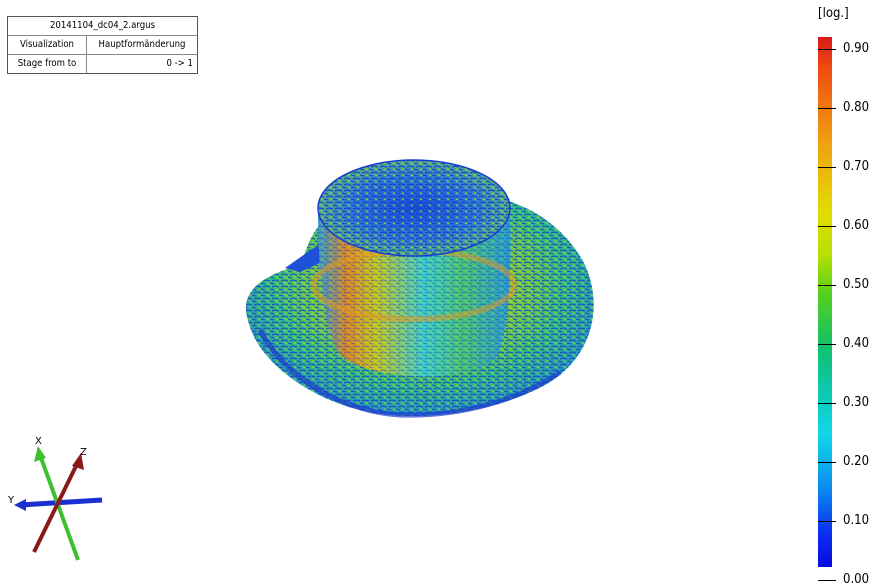 The width and height of the screenshot is (876, 587). I want to click on info-row-stage: Stage from to 0 -> 1, so click(102, 64).